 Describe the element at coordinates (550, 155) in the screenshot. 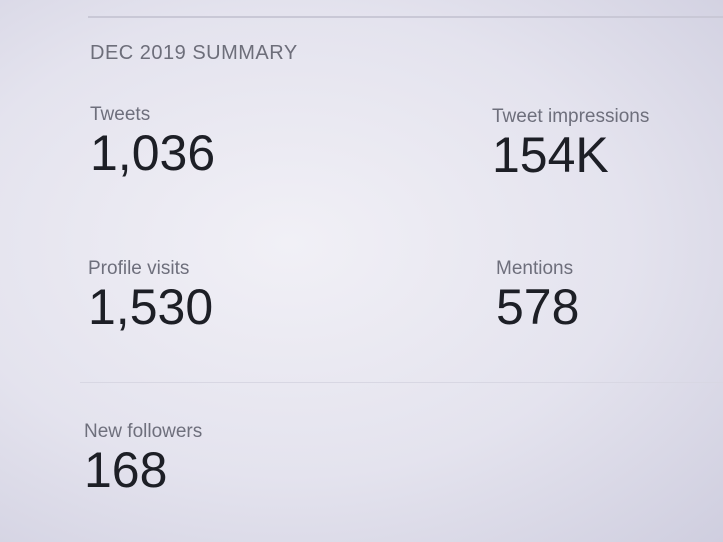

I see `metric-value: 154K` at that location.